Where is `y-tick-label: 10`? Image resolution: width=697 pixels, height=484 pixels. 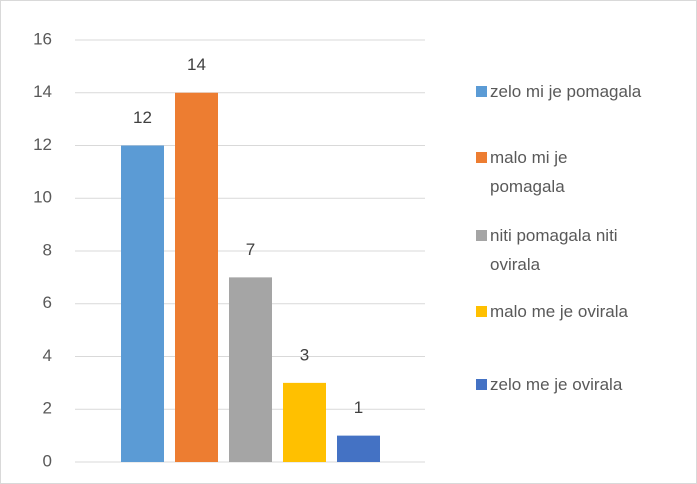
y-tick-label: 10 is located at coordinates (42, 197).